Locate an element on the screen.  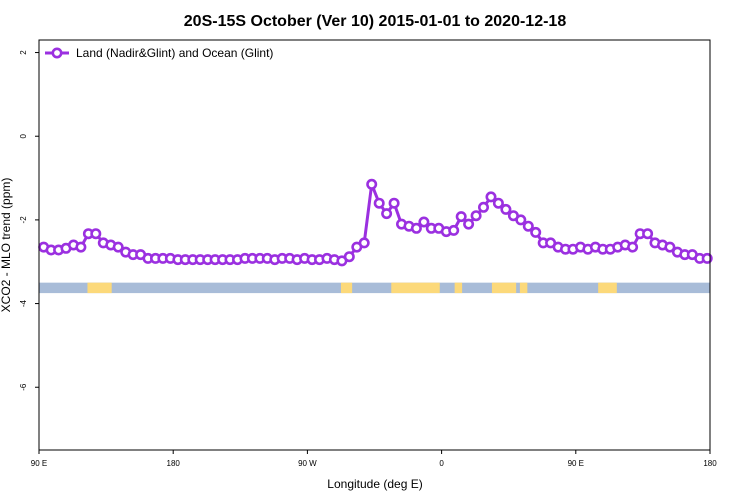
y-tick-label: -6 is located at coordinates (23, 387).